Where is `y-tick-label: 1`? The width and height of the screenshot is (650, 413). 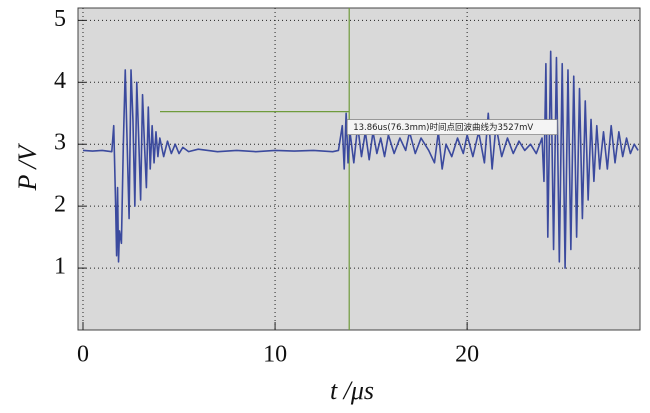 y-tick-label: 1 is located at coordinates (60, 267).